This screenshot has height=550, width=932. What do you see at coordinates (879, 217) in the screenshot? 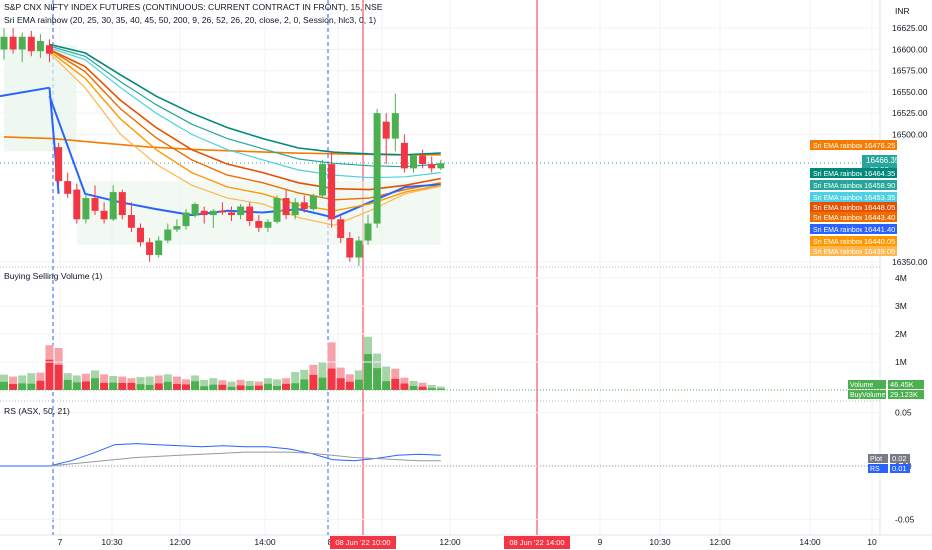
I see `ema-value-label: 16443.40` at bounding box center [879, 217].